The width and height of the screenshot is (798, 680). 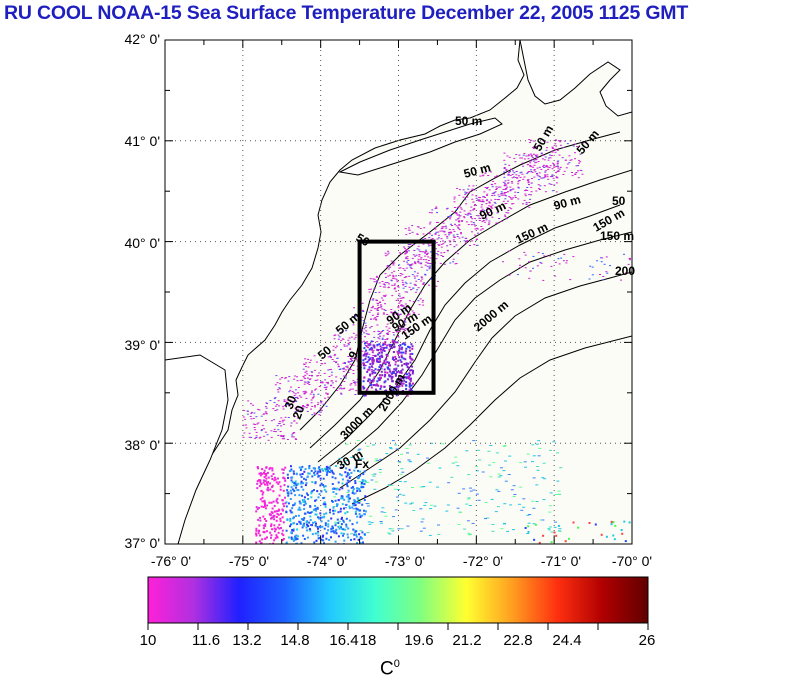 What do you see at coordinates (142, 345) in the screenshot?
I see `lat-label-39: 39° 0'` at bounding box center [142, 345].